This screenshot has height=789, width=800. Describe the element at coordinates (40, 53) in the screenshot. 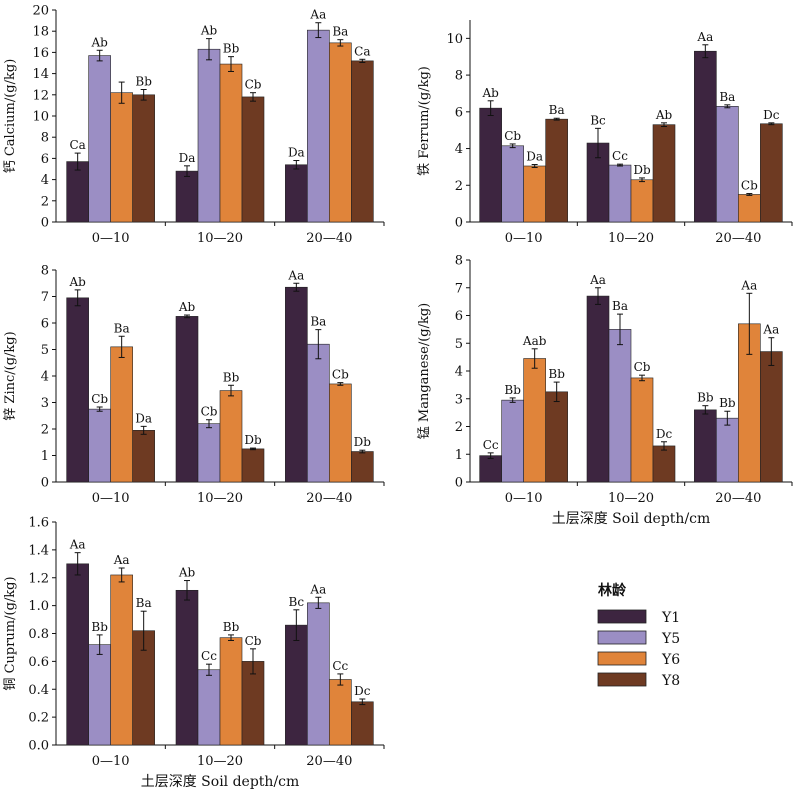

I see `y-tick-label: 16` at that location.